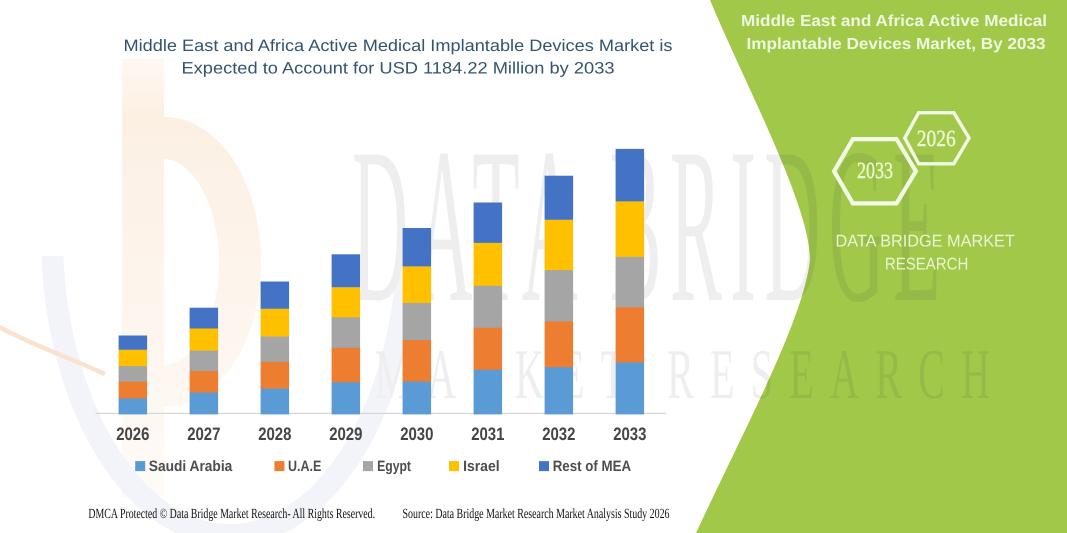  What do you see at coordinates (416, 434) in the screenshot?
I see `svg-text: 2030` at bounding box center [416, 434].